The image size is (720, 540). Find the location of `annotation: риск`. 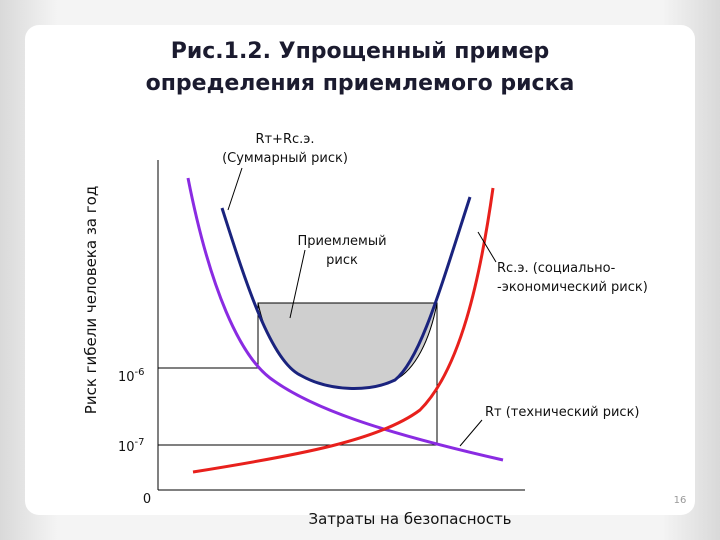

annotation: риск is located at coordinates (342, 260).